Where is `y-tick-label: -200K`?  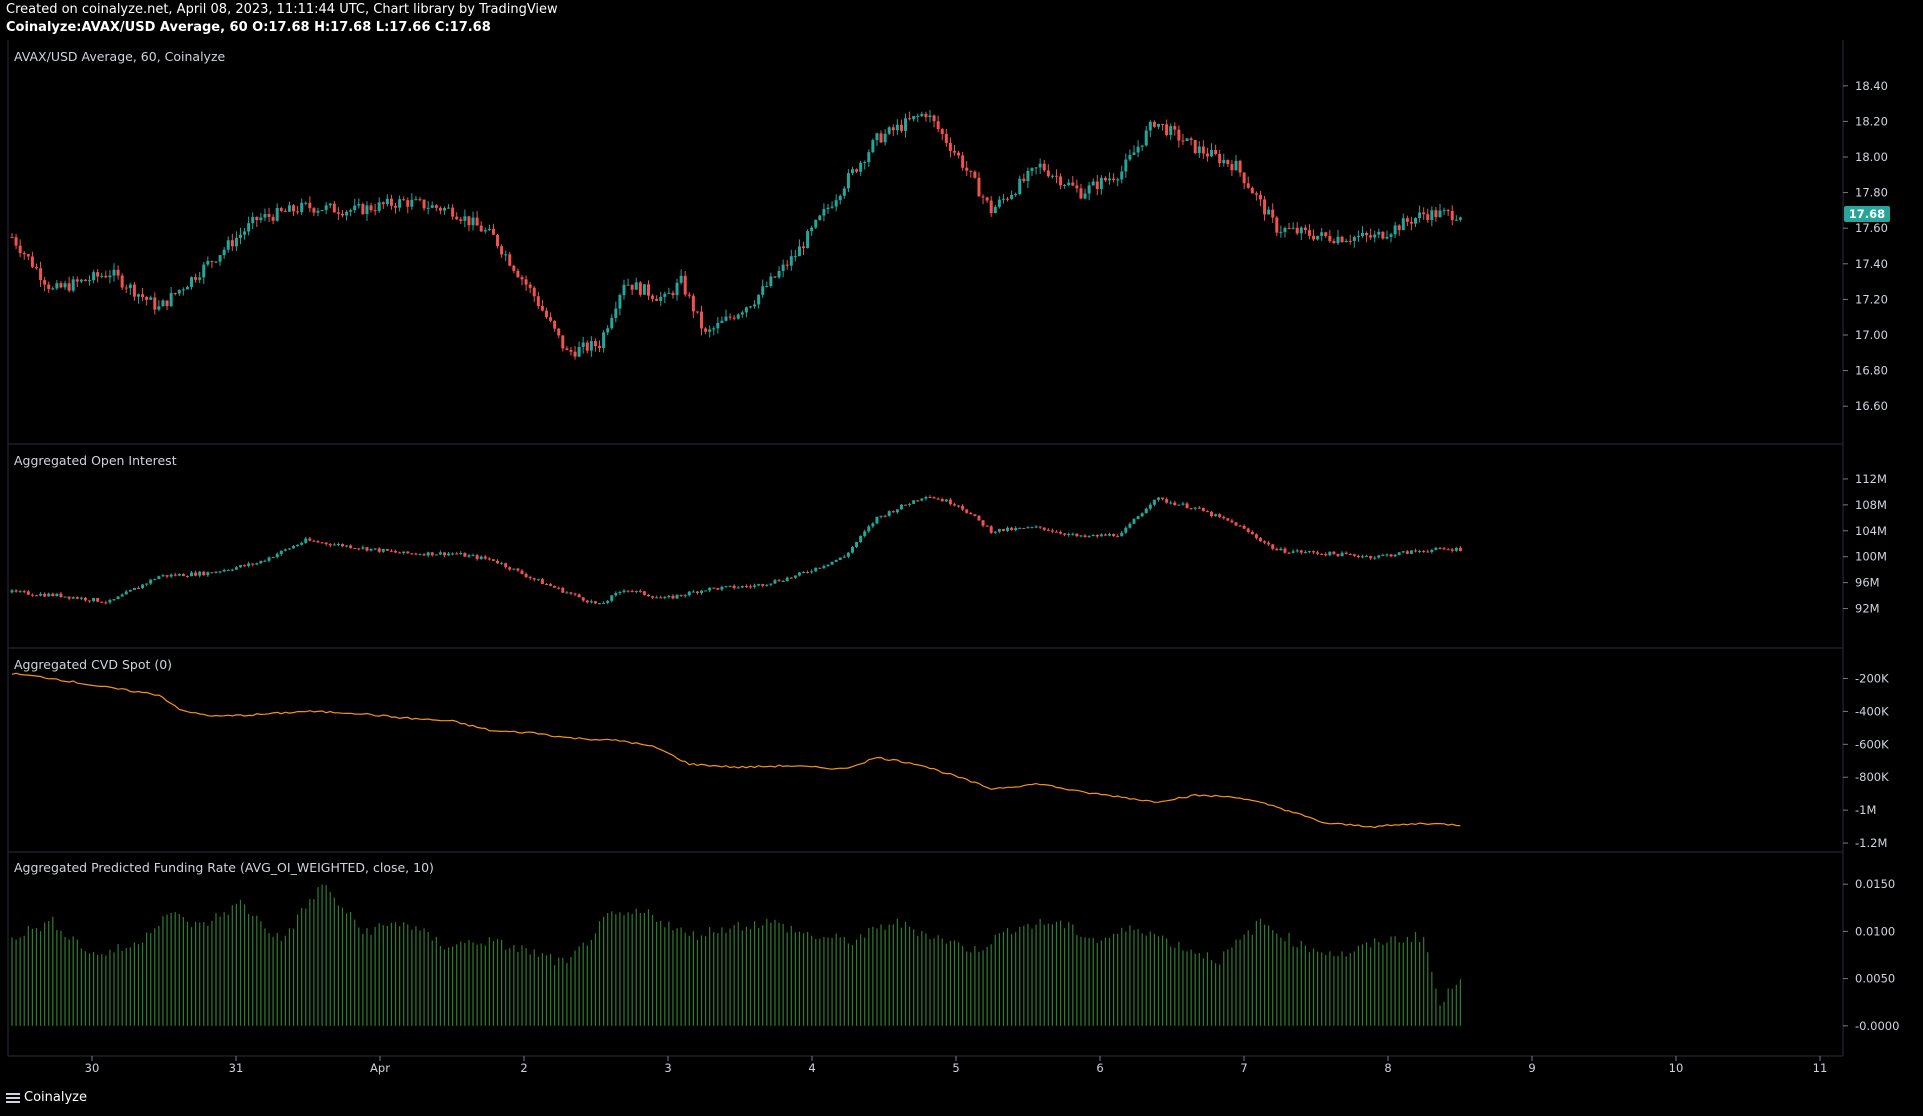 y-tick-label: -200K is located at coordinates (1872, 678).